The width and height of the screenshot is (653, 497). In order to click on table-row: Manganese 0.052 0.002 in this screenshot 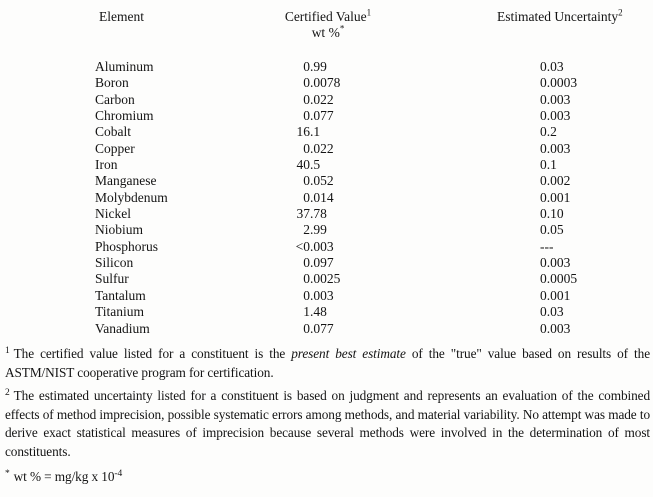, I will do `click(326, 181)`.